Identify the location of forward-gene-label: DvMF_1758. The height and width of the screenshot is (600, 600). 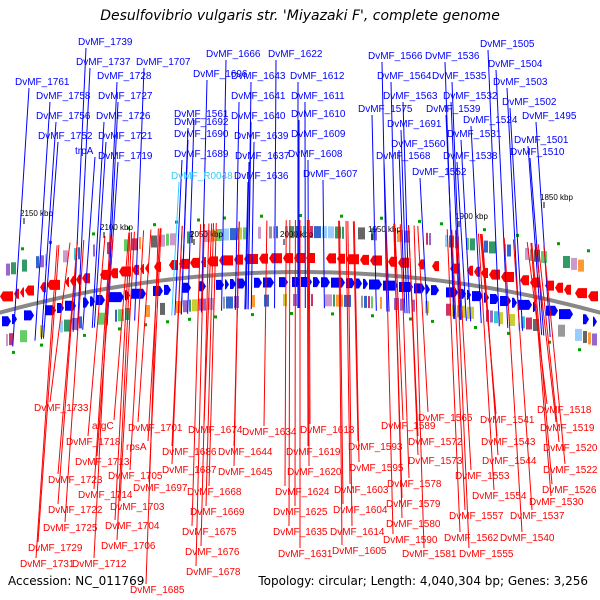
(63, 96).